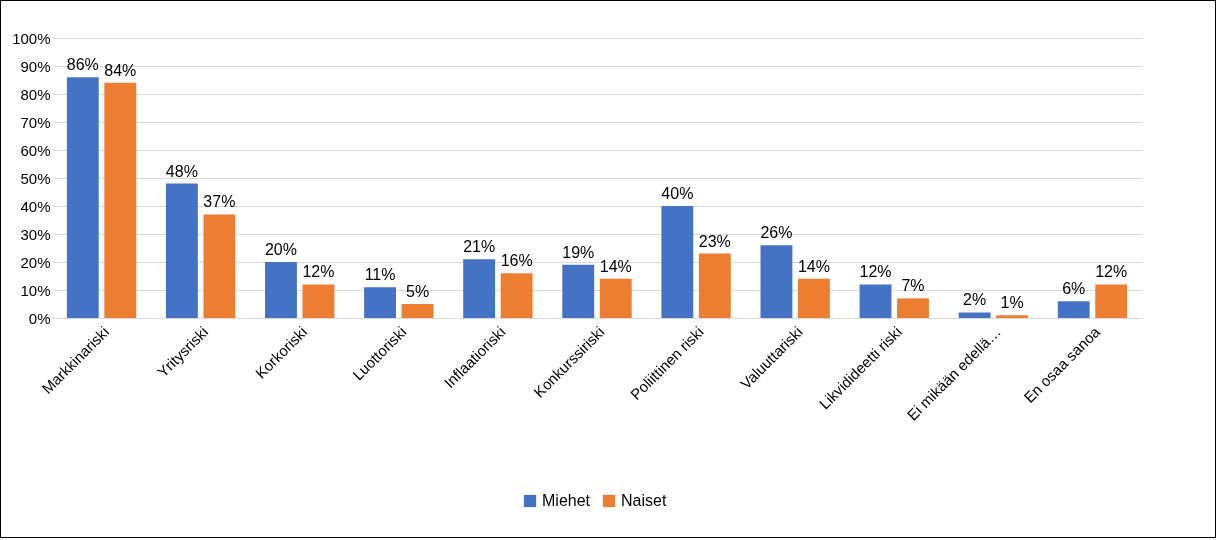 Image resolution: width=1218 pixels, height=540 pixels. Describe the element at coordinates (644, 500) in the screenshot. I see `legend-label: Naiset` at that location.